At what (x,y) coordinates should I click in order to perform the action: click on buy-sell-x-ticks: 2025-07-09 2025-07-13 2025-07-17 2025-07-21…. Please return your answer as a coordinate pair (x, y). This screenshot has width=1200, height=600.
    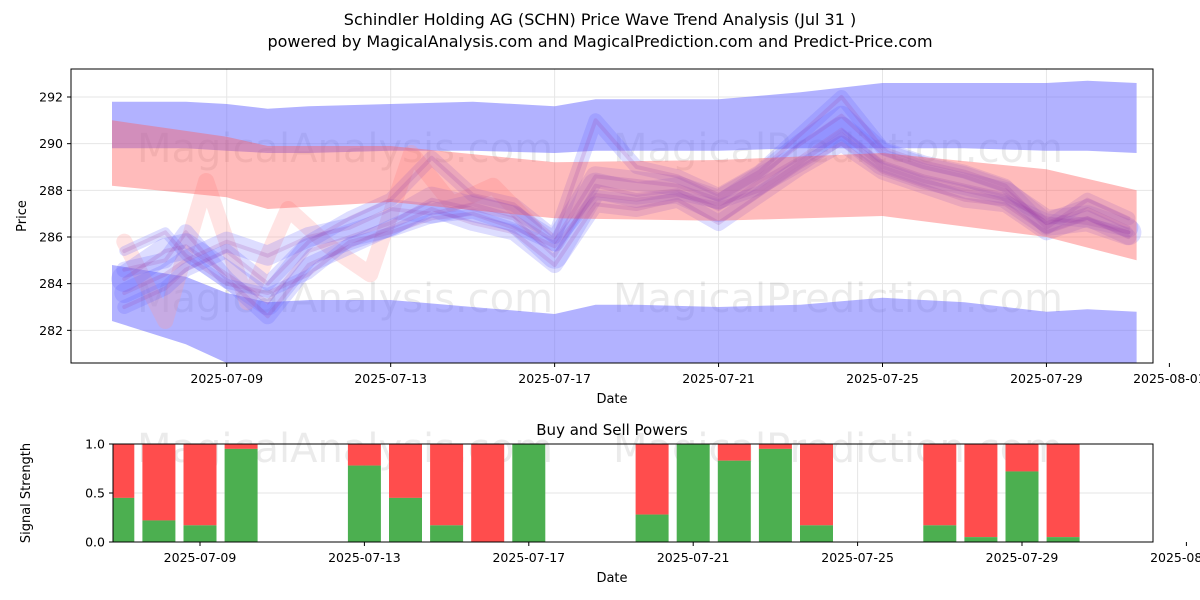
    Looking at the image, I should click on (682, 553).